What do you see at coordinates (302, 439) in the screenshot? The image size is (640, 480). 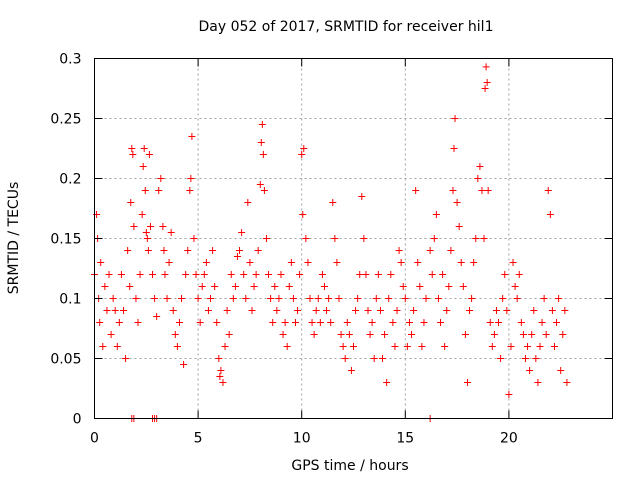 I see `x-tick-label: 10` at bounding box center [302, 439].